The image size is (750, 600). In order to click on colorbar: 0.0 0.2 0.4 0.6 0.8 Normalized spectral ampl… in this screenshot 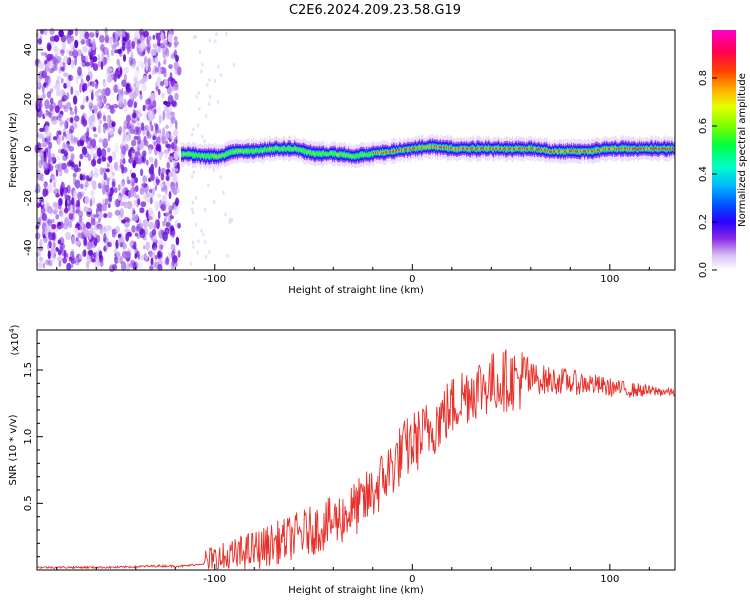, I will do `click(723, 154)`.